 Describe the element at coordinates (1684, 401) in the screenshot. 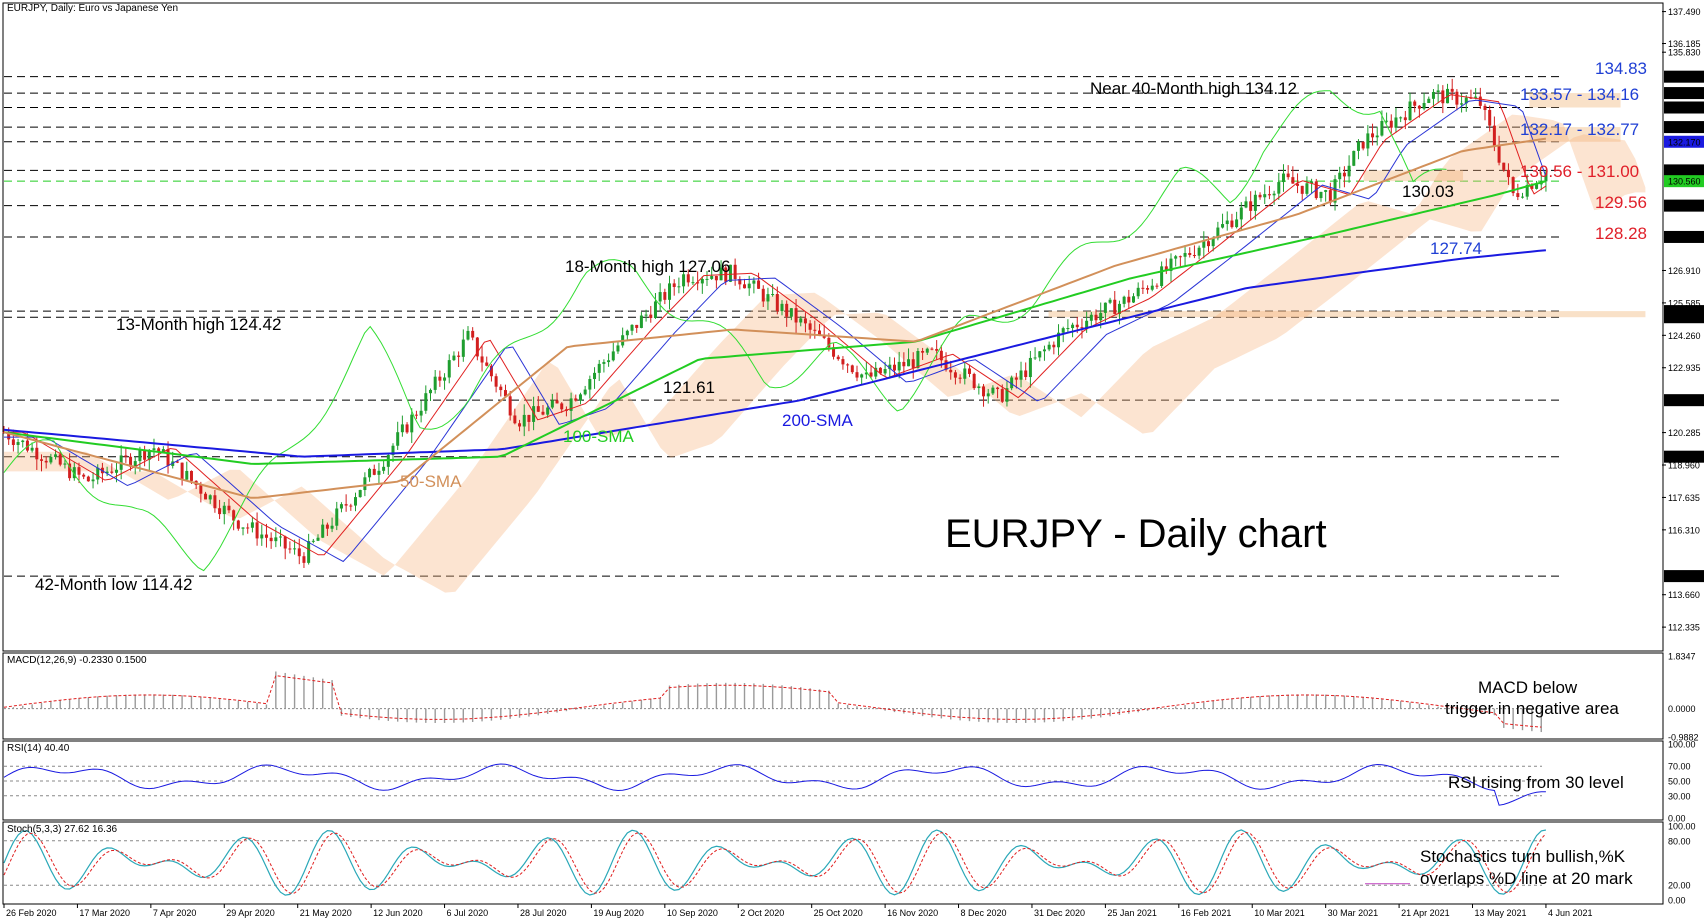

I see `price-tag-label: 121.610` at that location.